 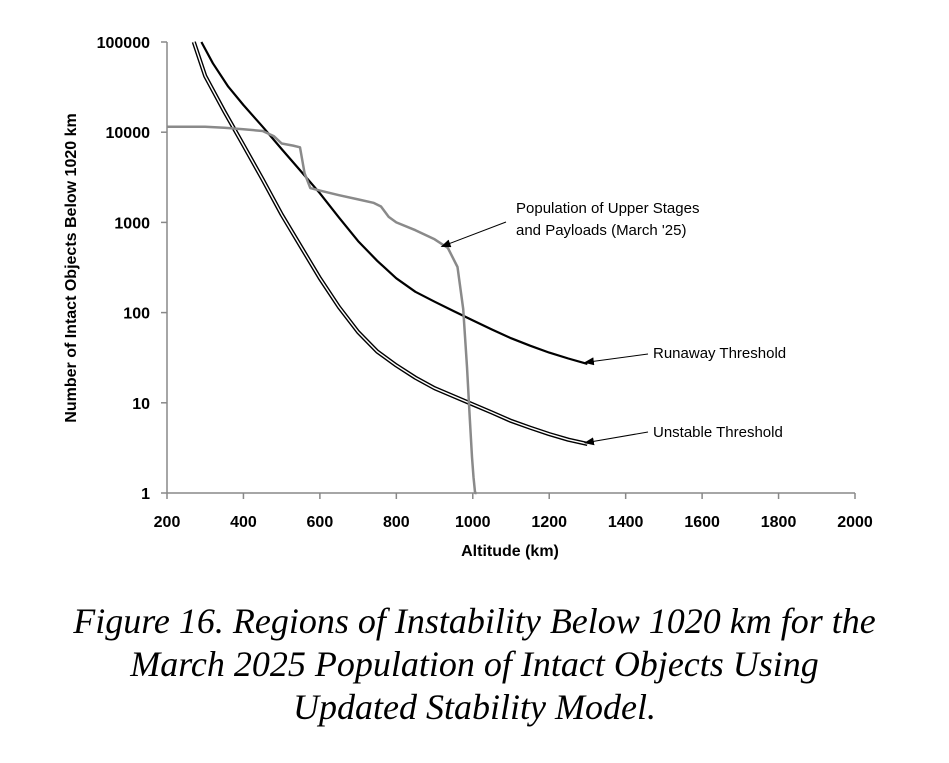 What do you see at coordinates (474, 707) in the screenshot?
I see `caption-line-3: Updated Stability Model.` at bounding box center [474, 707].